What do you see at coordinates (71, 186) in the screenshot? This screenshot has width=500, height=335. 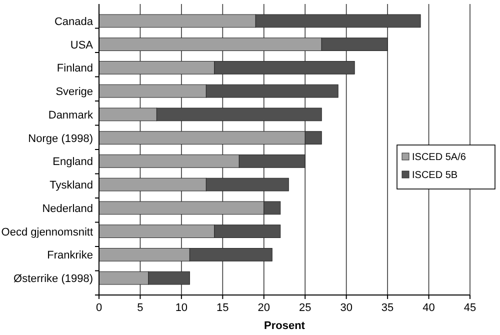 I see `y-tick-label: Tyskland` at bounding box center [71, 186].